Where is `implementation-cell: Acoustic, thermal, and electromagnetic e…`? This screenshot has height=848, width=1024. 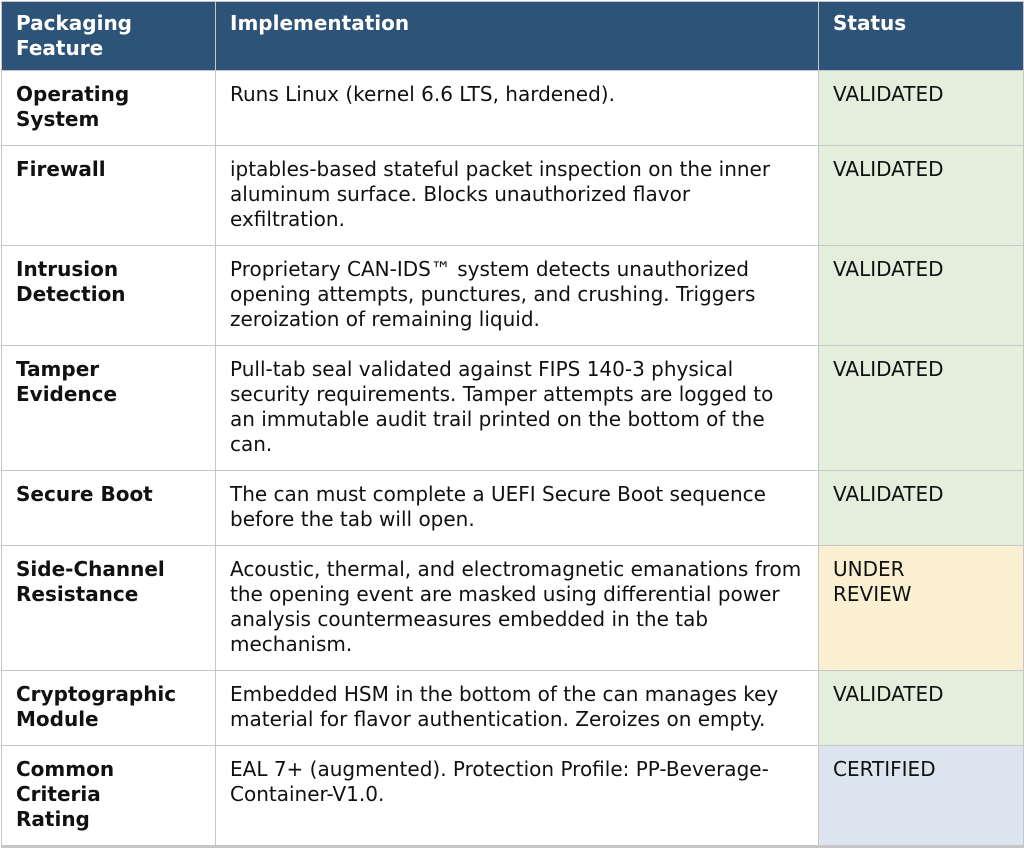
implementation-cell: Acoustic, thermal, and electromagnetic e… is located at coordinates (517, 608).